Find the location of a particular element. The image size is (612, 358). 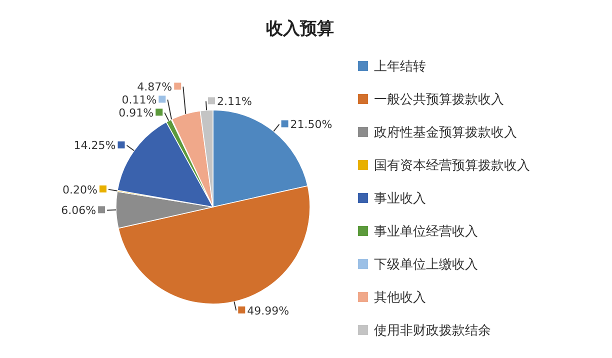

legend-label: 国有资本经营预算拨款收入 is located at coordinates (452, 166).